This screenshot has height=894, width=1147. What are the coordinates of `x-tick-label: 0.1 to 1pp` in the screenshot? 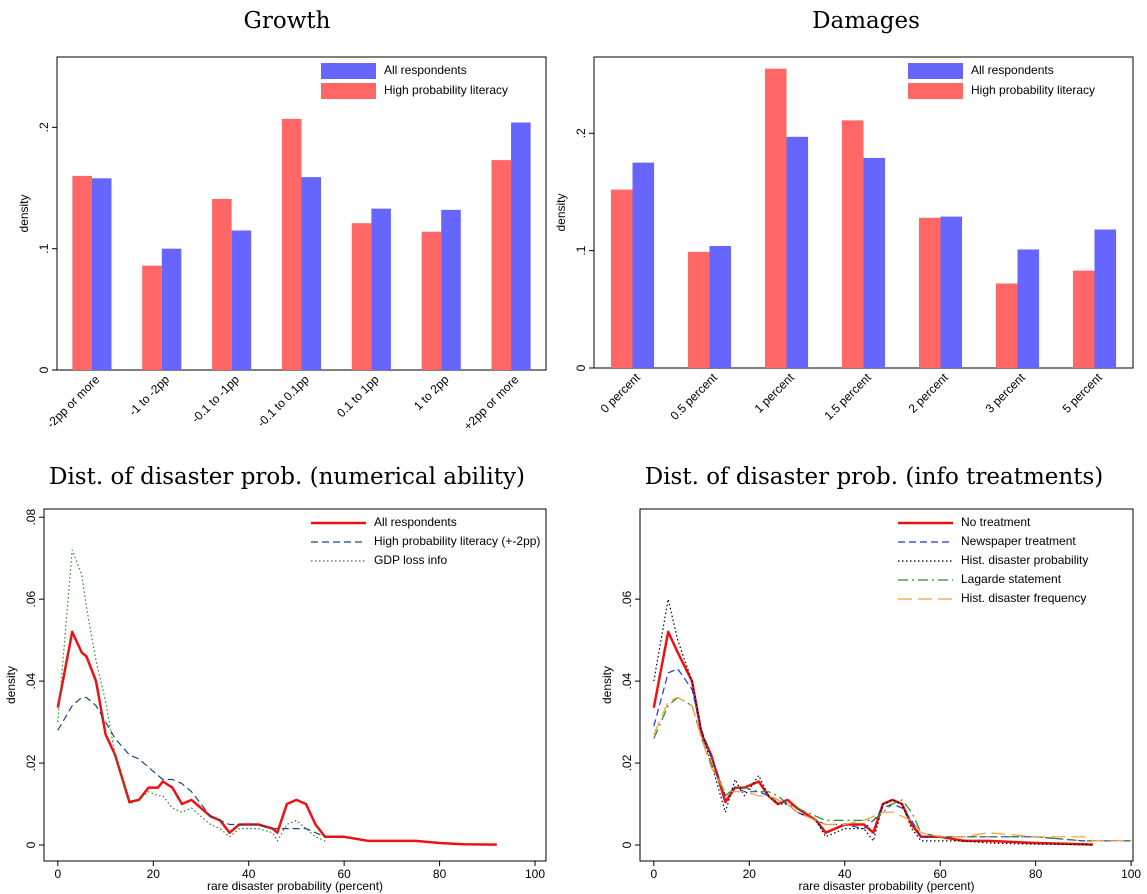 It's located at (358, 396).